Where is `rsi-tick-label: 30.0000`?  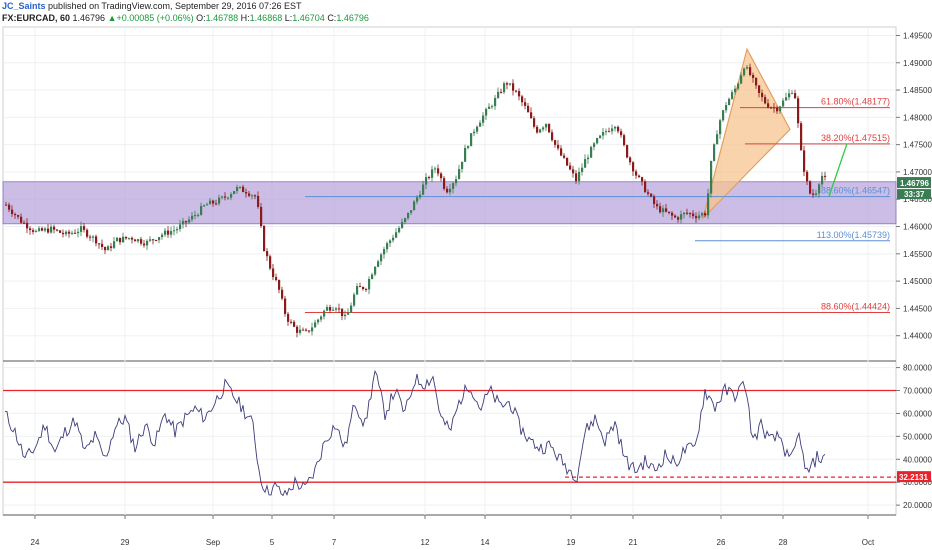
rsi-tick-label: 30.0000 is located at coordinates (917, 482).